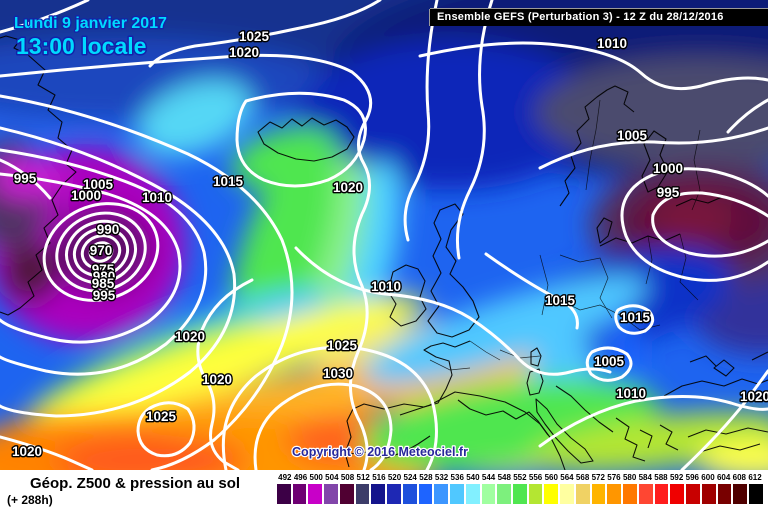 This screenshot has width=768, height=512. What do you see at coordinates (342, 345) in the screenshot?
I see `pressure-label: 1025` at bounding box center [342, 345].